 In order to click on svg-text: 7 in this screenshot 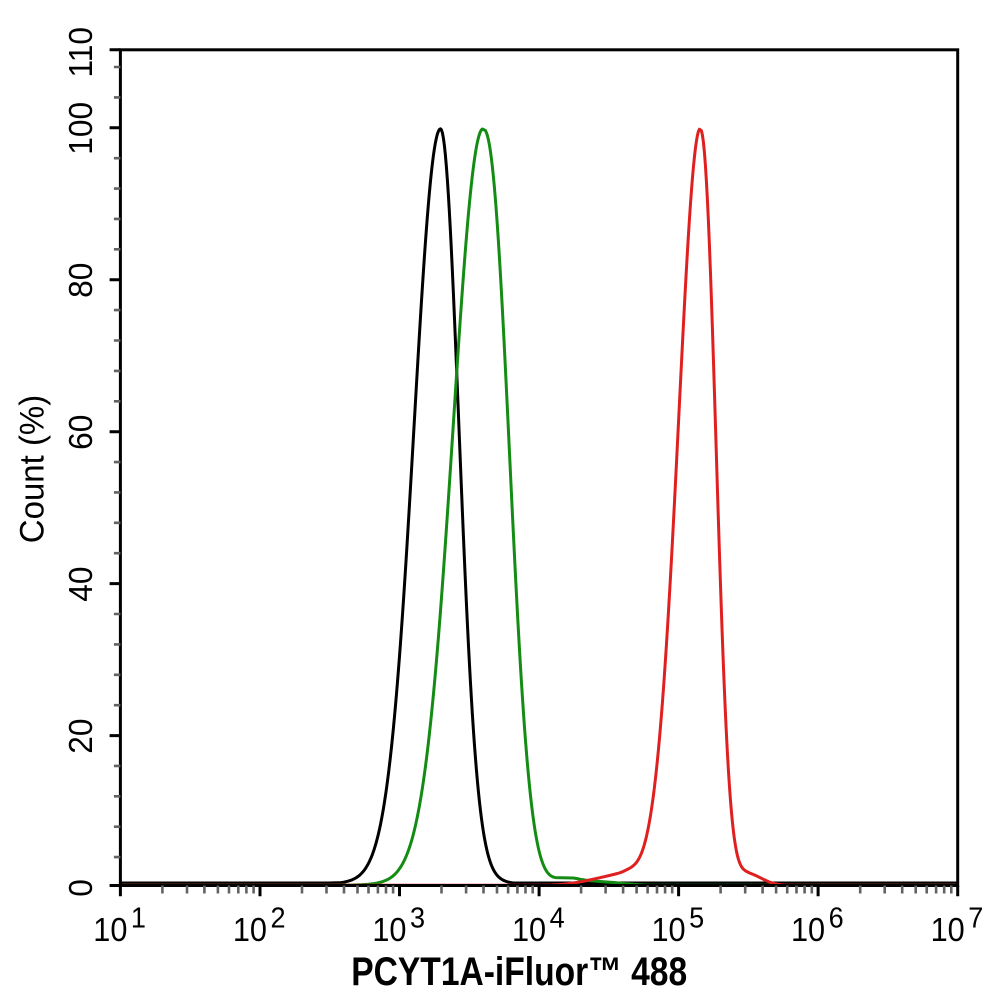, I will do `click(975, 918)`.